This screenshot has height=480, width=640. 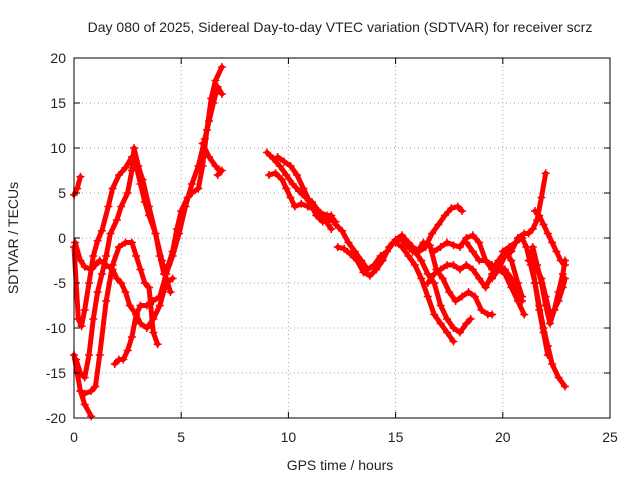 I want to click on y-tick-label: -20, so click(x=56, y=418).